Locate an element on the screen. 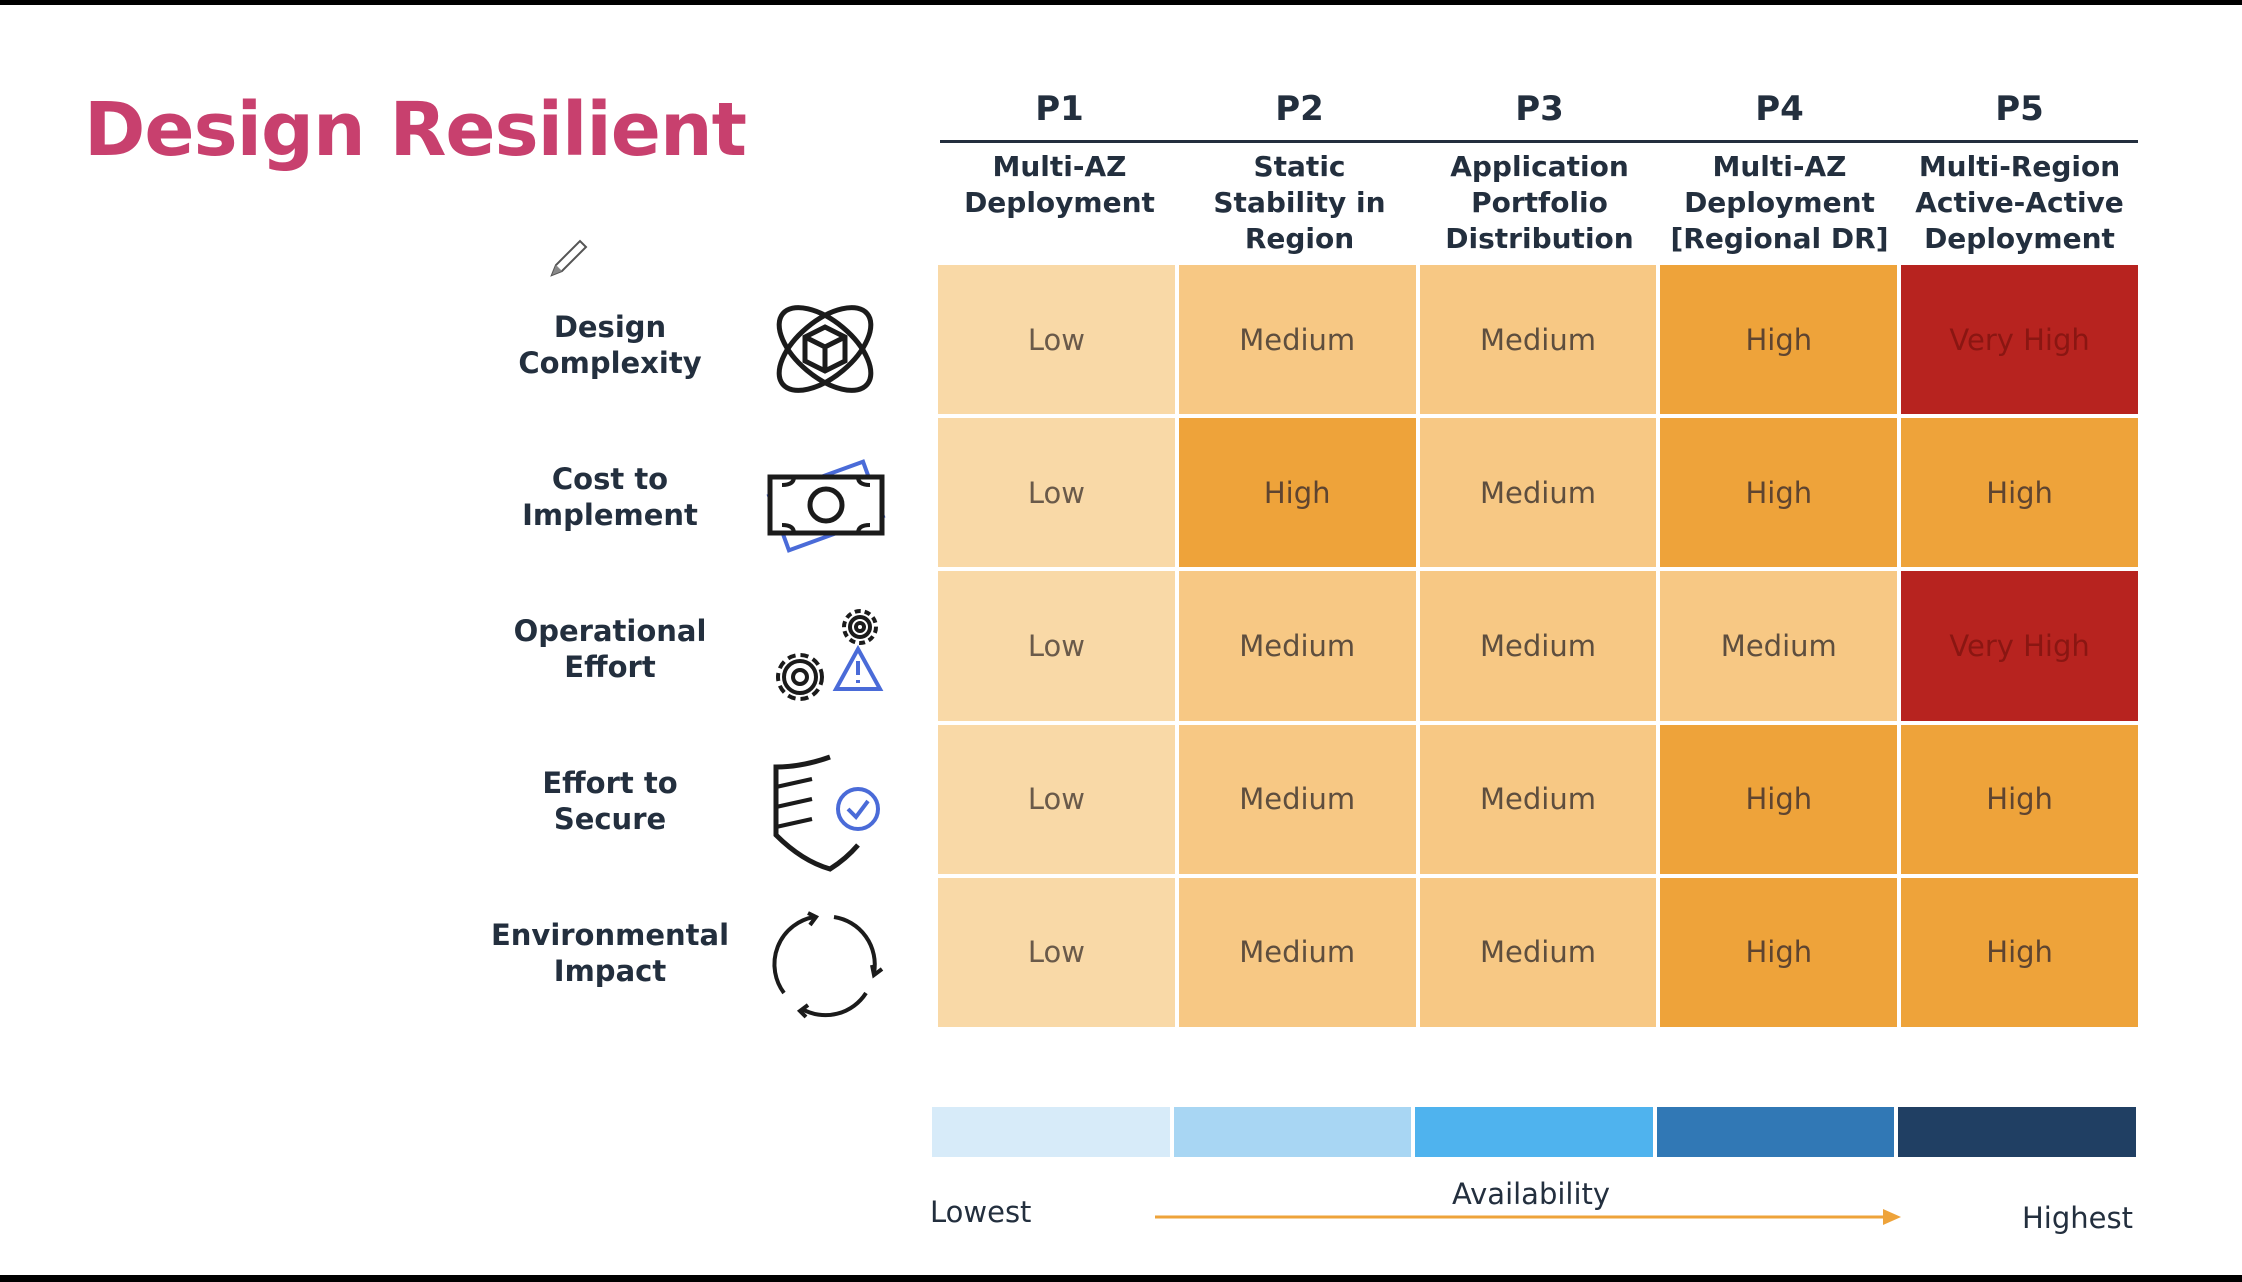 Image resolution: width=2242 pixels, height=1282 pixels. row-label-design-complexity: Design Complexity is located at coordinates (610, 345).